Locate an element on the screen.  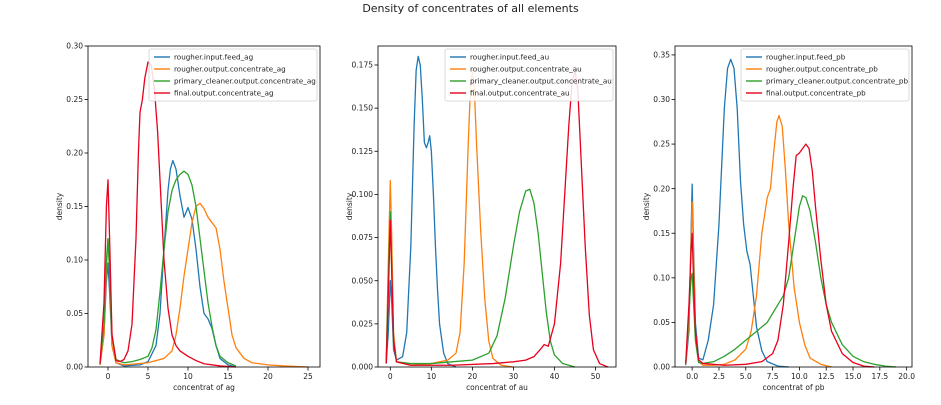
y-tick-label: 0.35 is located at coordinates (661, 55).